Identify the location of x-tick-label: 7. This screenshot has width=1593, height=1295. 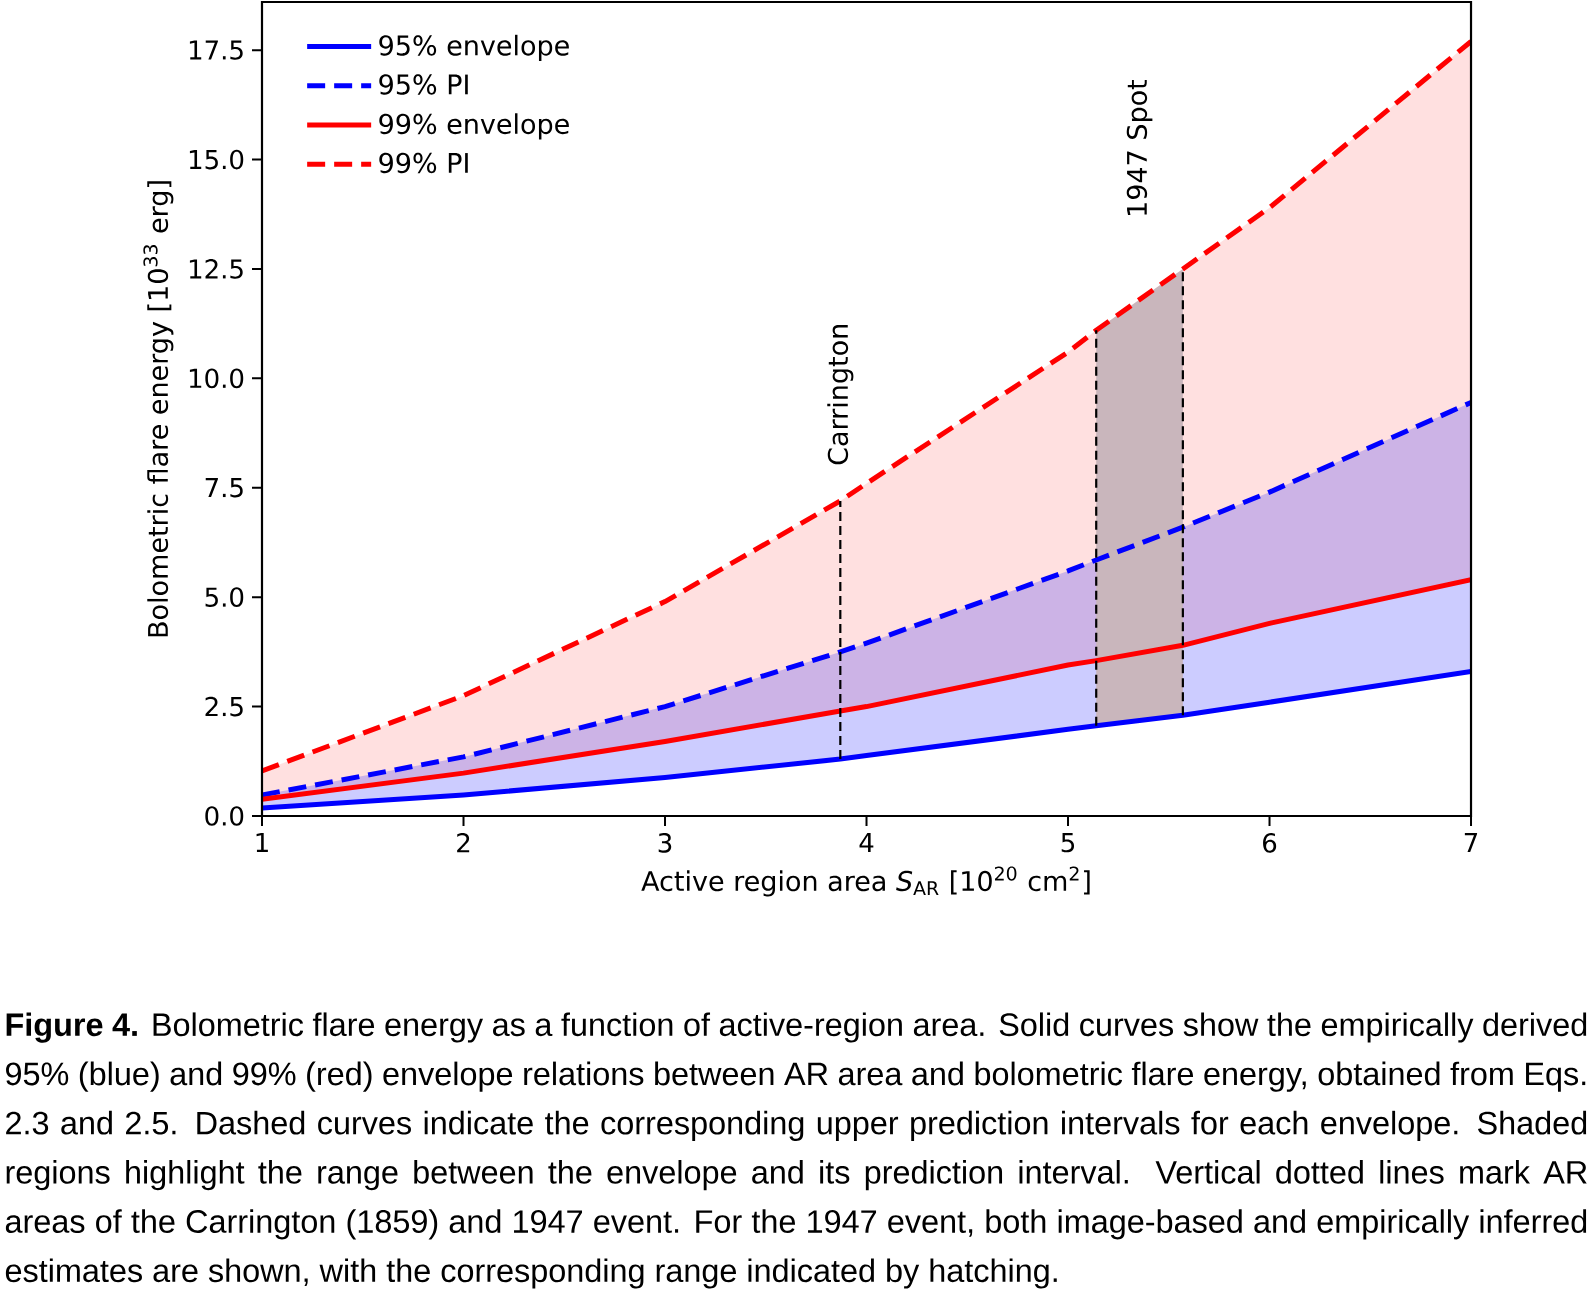
(1471, 842).